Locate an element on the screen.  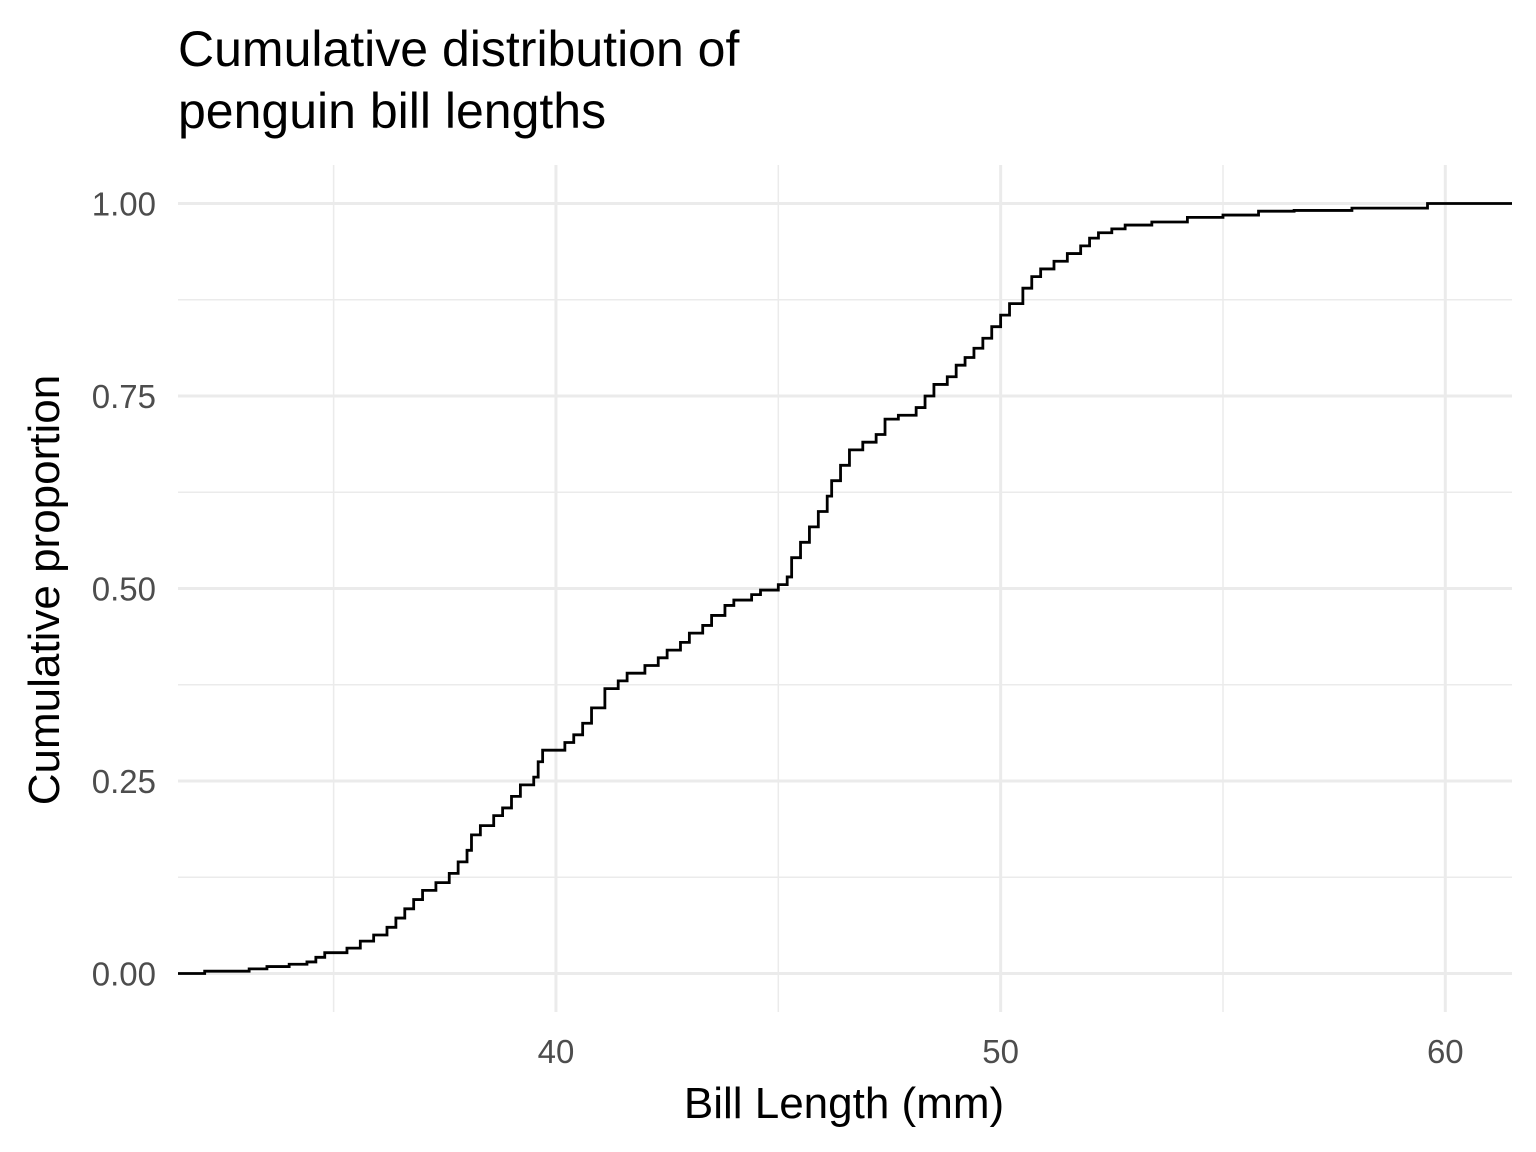
y-axis-tick-labels: 0.00 0.25 0.50 0.75 1.00 is located at coordinates (124, 589).